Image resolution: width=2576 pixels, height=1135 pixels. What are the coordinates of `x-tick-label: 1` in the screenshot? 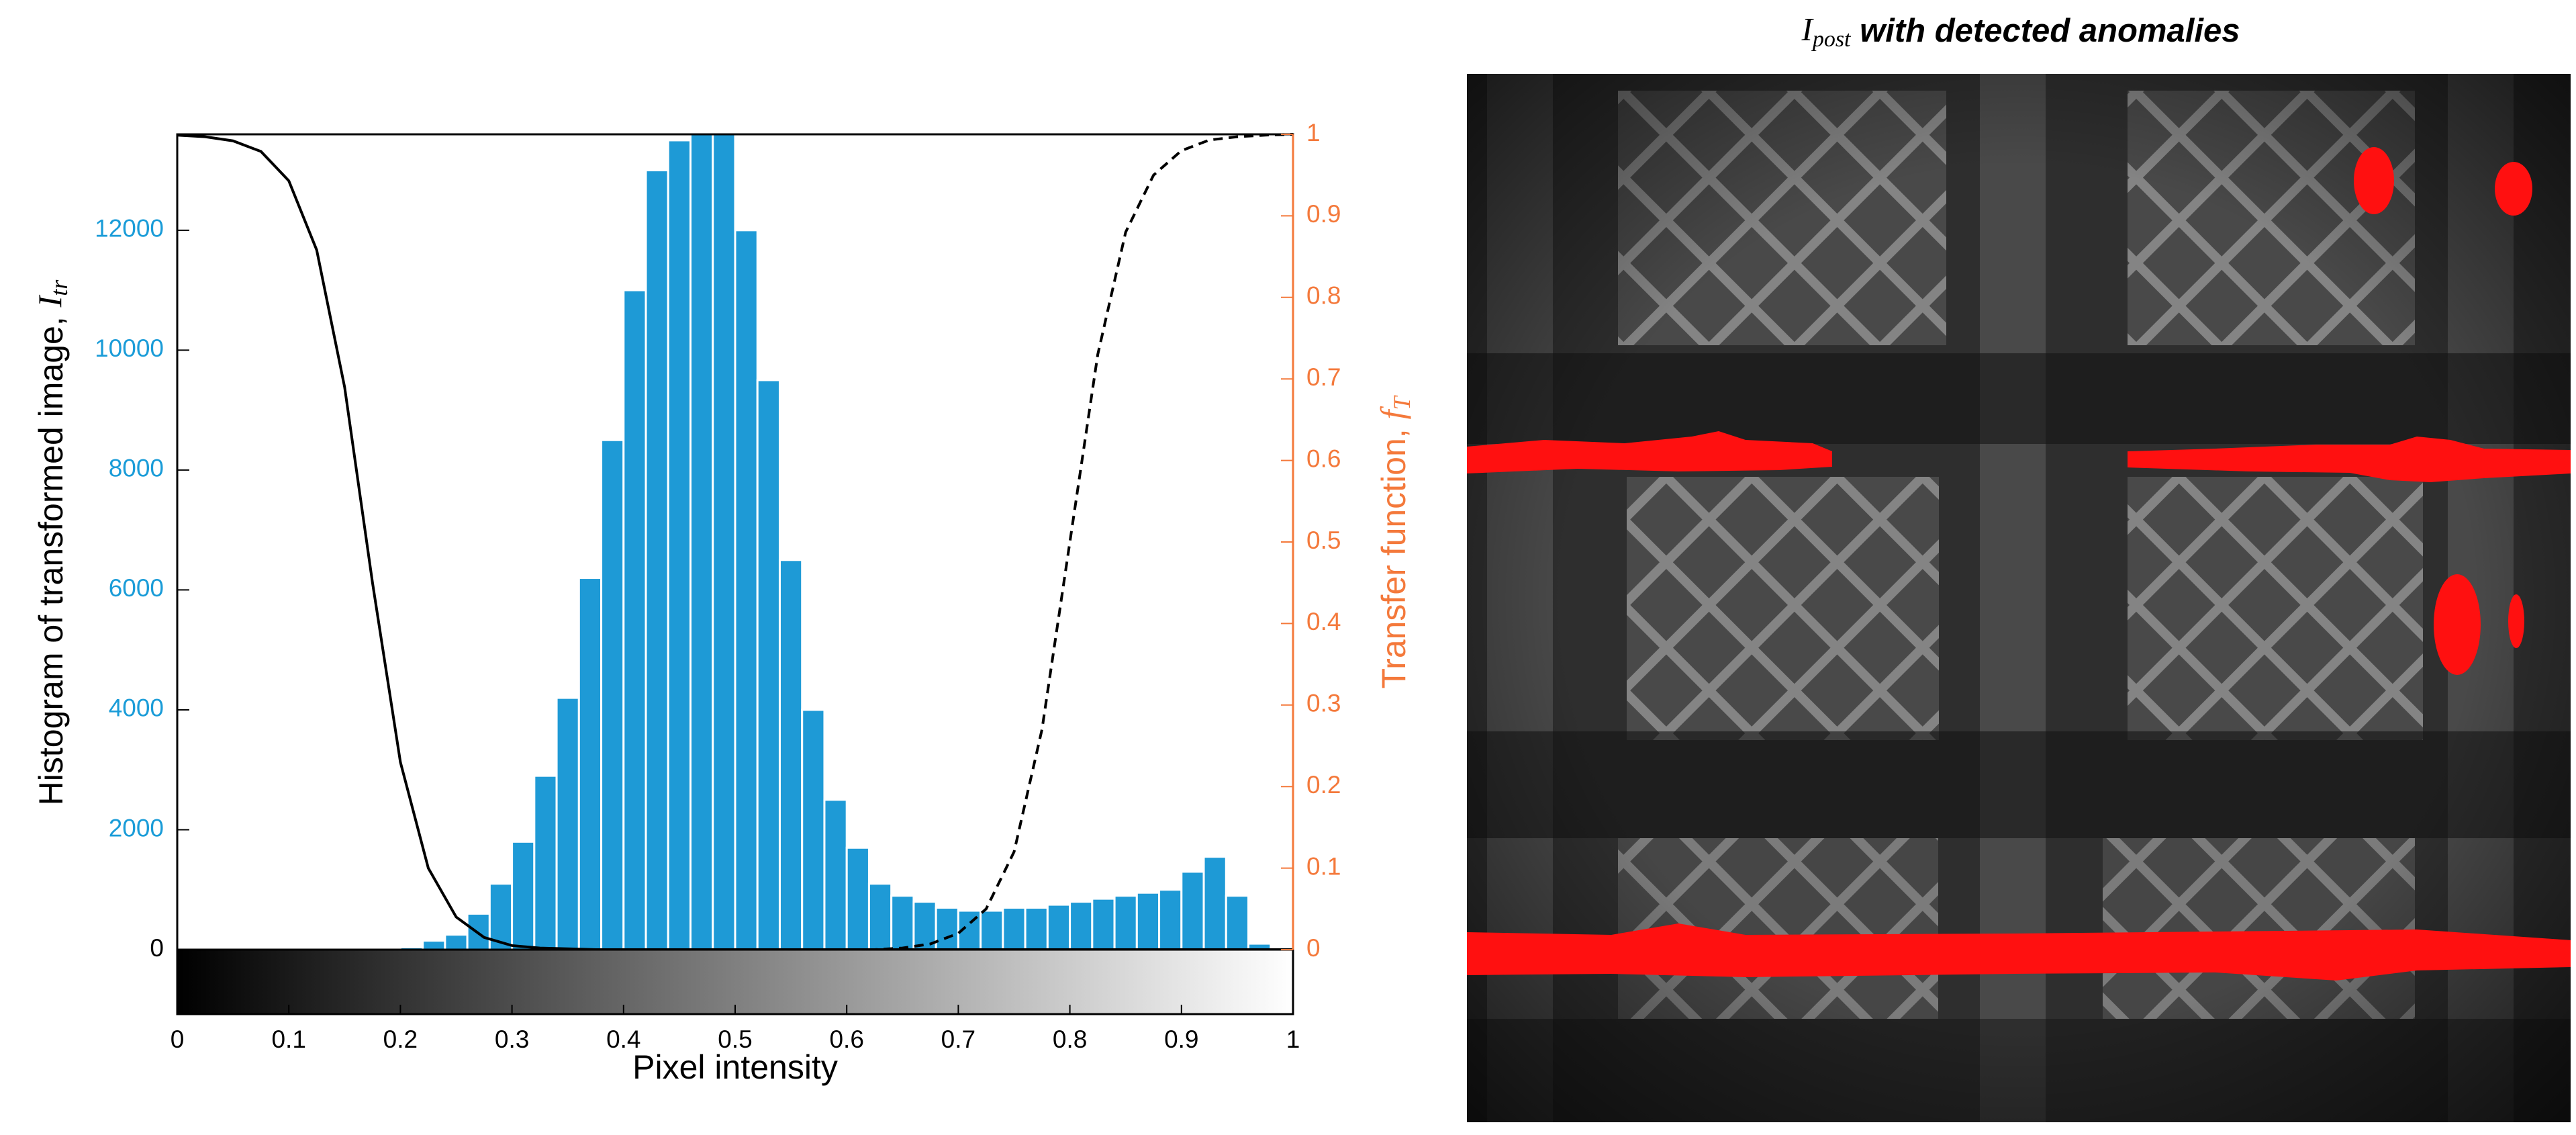 It's located at (1293, 1039).